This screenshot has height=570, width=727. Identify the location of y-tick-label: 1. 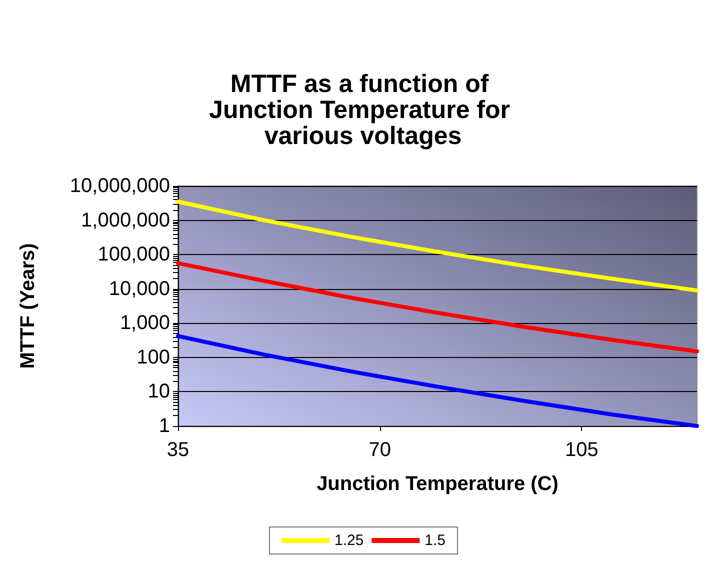
(164, 426).